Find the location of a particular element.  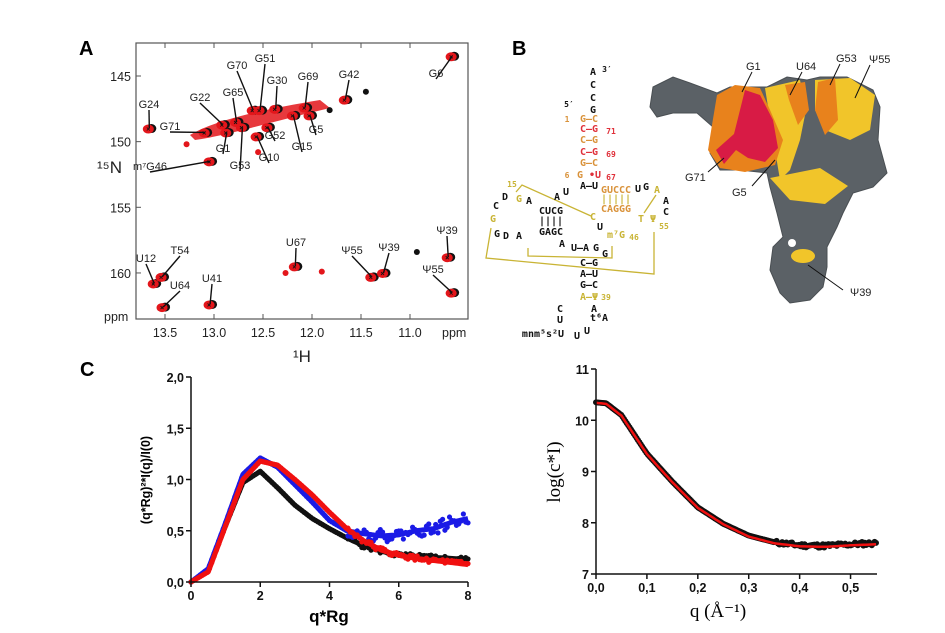

x-tick-label: 0,5 is located at coordinates (850, 588).